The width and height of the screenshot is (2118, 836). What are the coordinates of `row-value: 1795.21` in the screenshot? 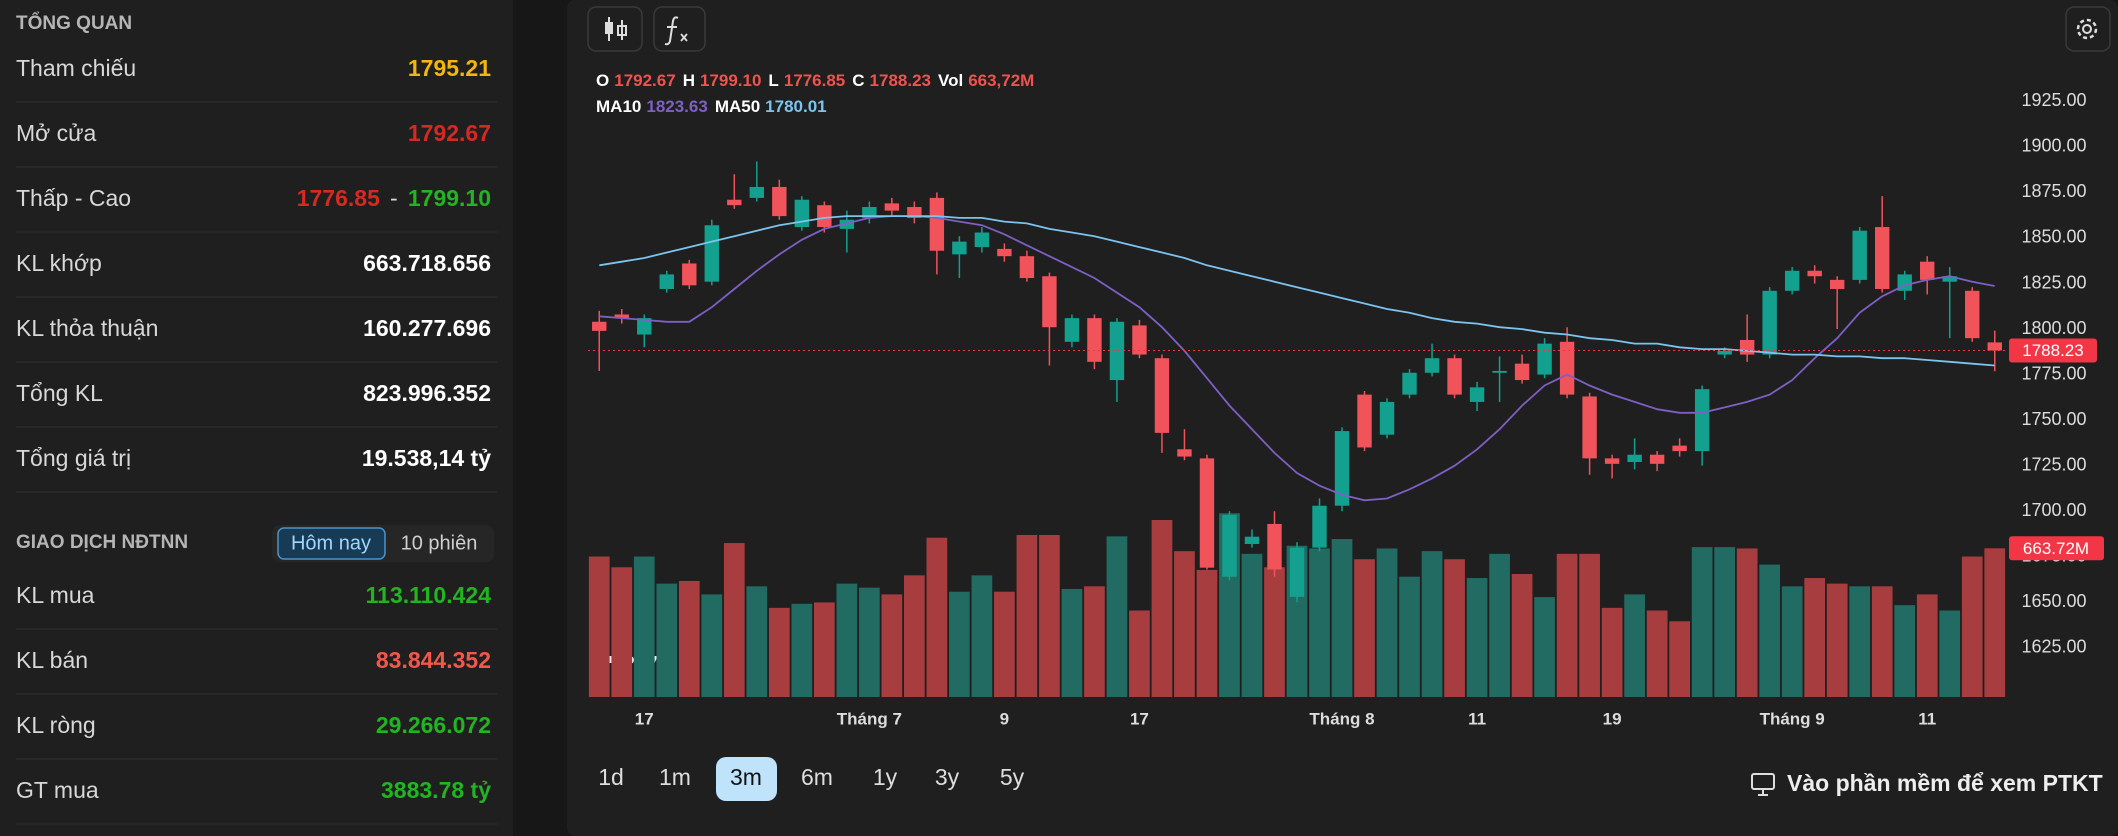 It's located at (449, 68).